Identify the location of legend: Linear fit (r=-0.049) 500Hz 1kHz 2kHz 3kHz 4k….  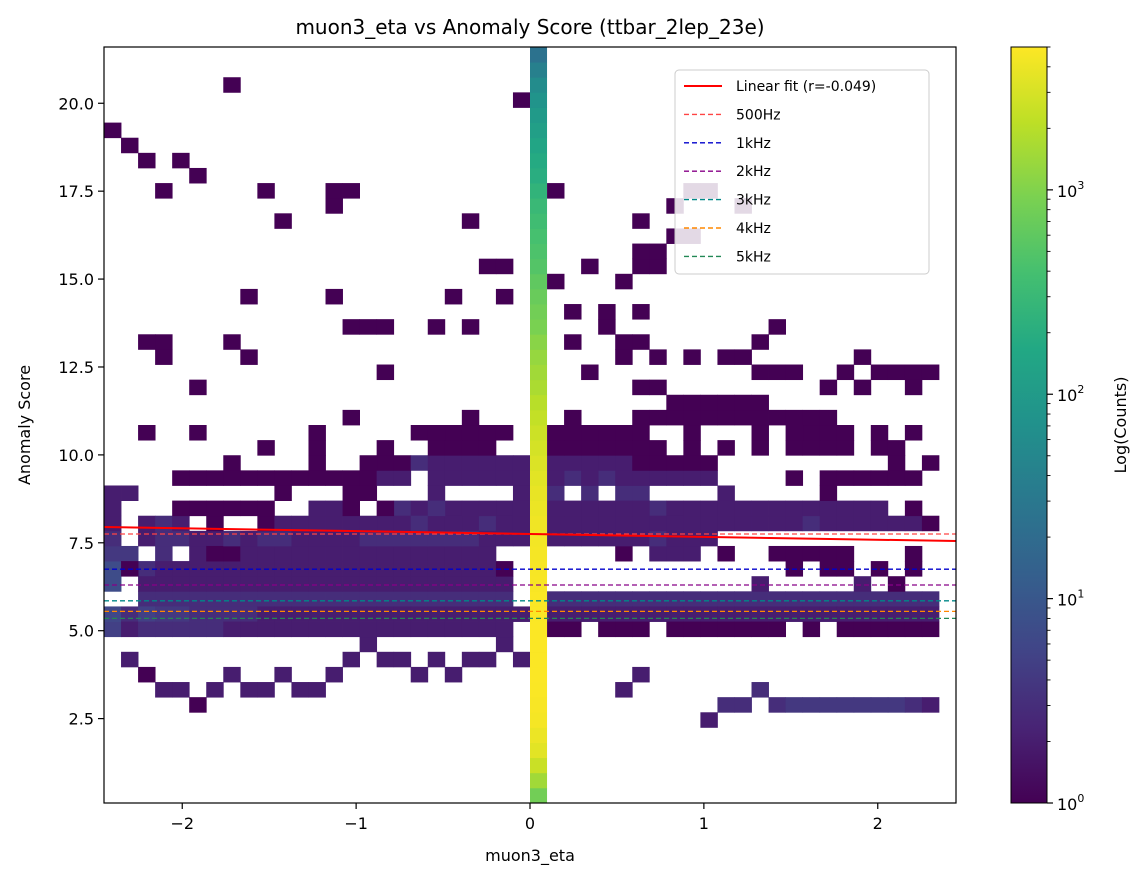
(802, 172).